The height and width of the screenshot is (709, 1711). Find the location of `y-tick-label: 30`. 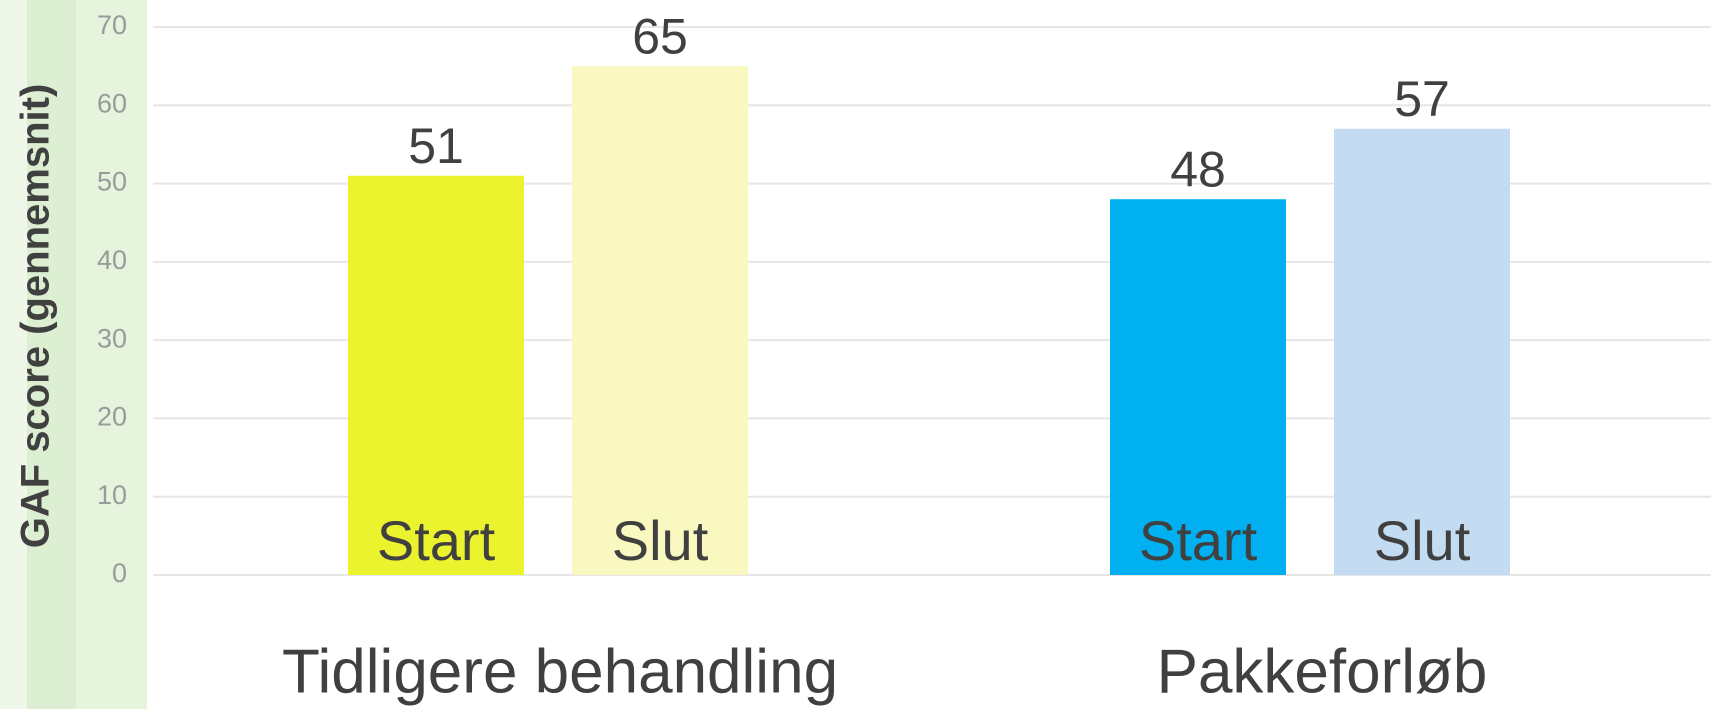

y-tick-label: 30 is located at coordinates (112, 338).